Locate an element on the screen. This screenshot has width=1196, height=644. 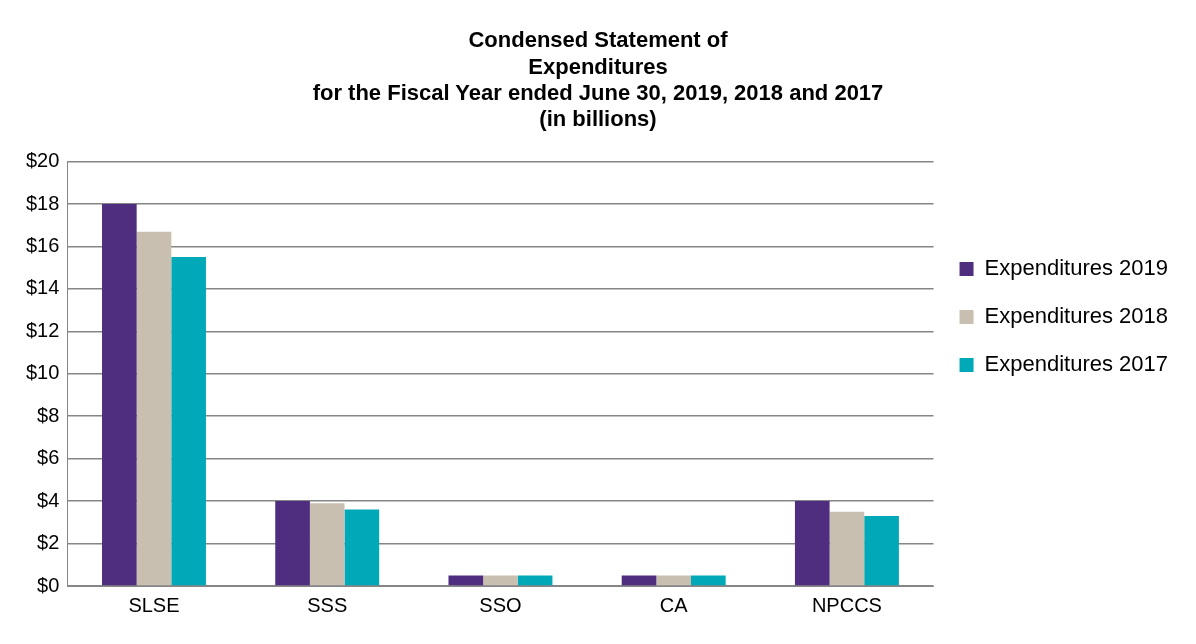
legend-label: Expenditures 2019 is located at coordinates (1076, 268).